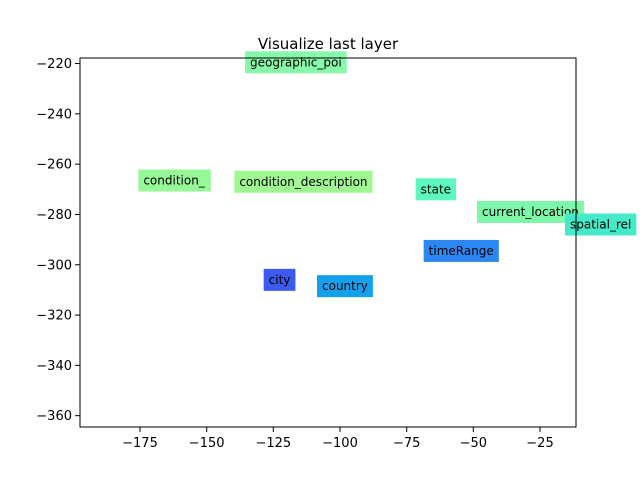 The height and width of the screenshot is (480, 640). I want to click on point-label: country, so click(345, 286).